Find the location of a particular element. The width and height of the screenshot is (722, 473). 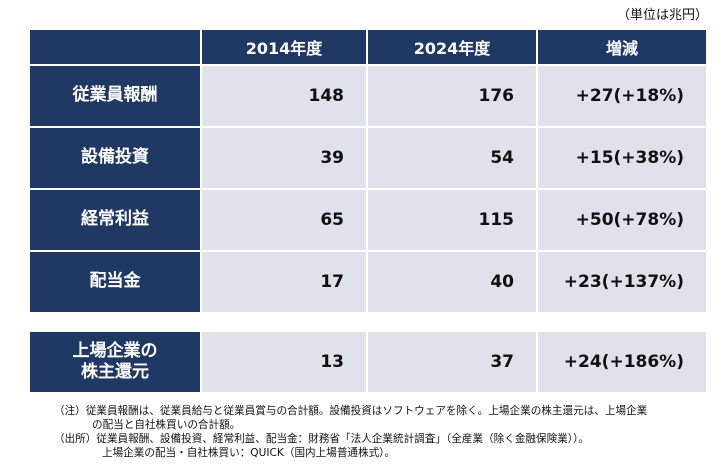

value-change: +15(+38%) is located at coordinates (622, 158).